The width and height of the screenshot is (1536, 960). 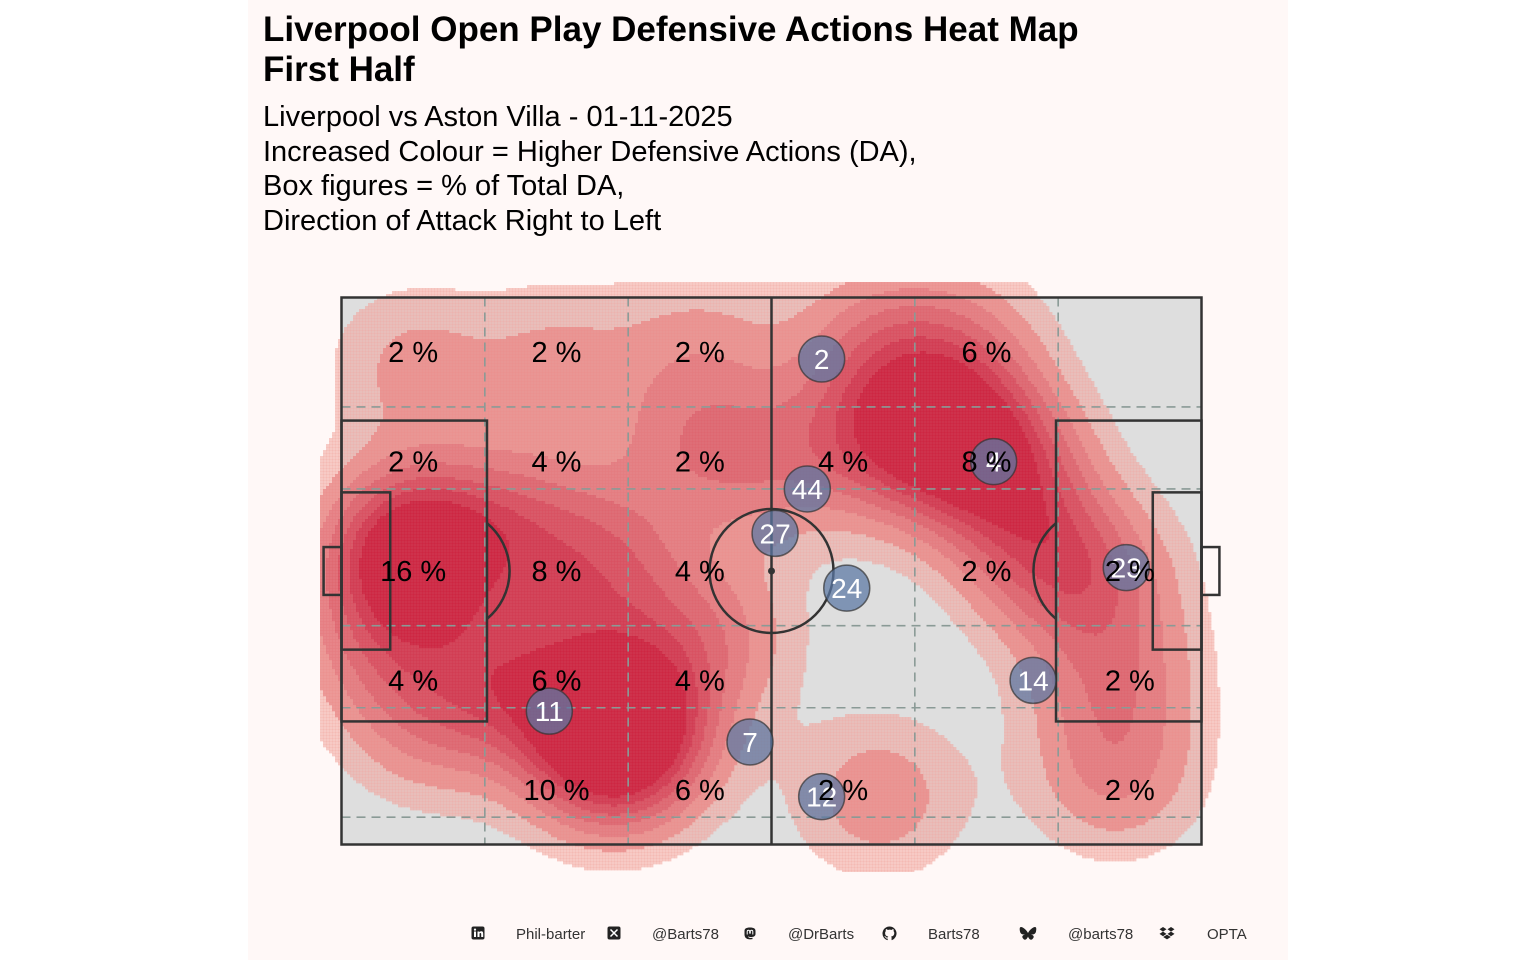 I want to click on footer-mastodon-label: @DrBarts, so click(x=821, y=935).